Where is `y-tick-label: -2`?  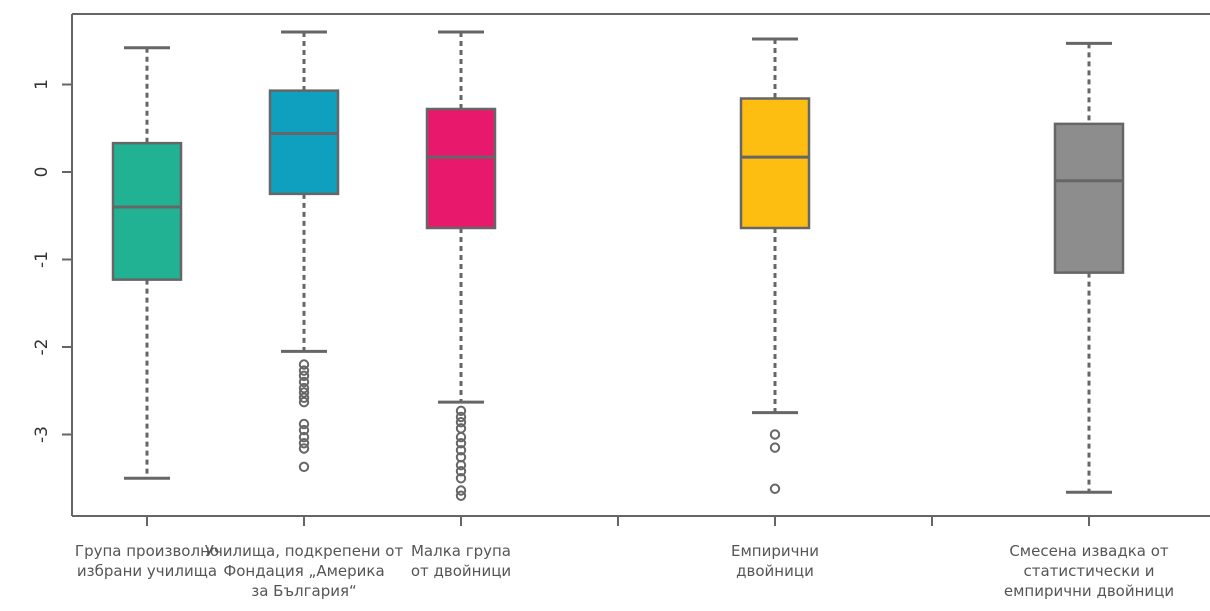
y-tick-label: -2 is located at coordinates (42, 347).